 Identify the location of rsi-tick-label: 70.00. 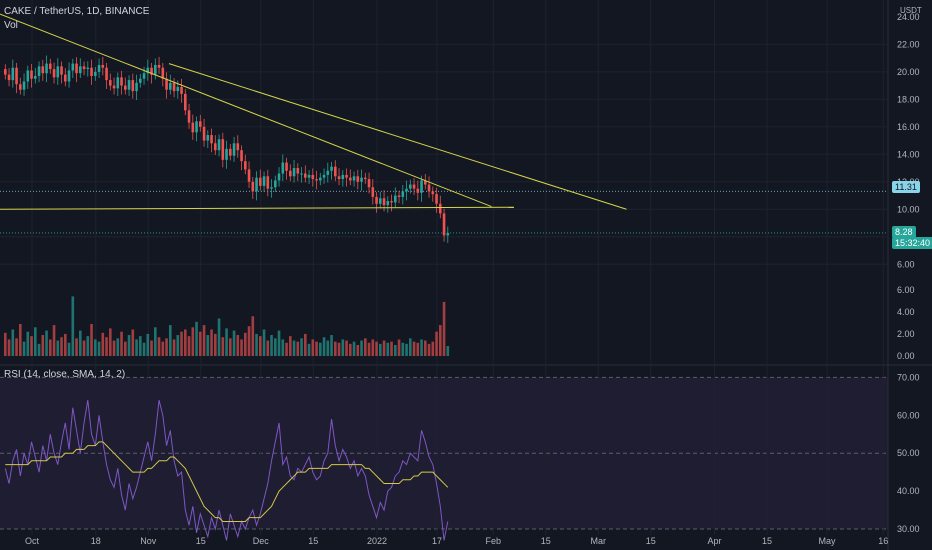
(908, 377).